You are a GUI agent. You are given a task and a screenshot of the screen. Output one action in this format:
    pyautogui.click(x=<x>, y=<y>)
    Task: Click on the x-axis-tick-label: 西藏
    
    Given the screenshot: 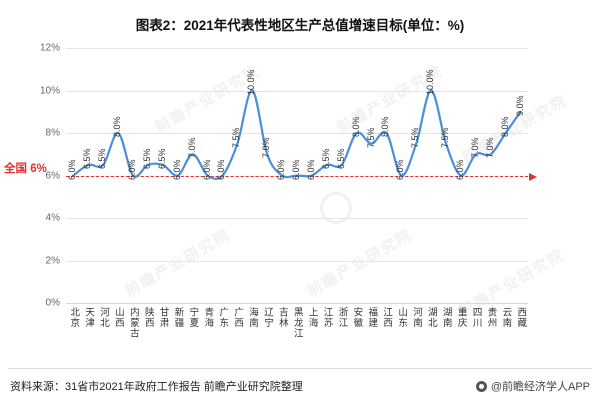 What is the action you would take?
    pyautogui.click(x=521, y=317)
    